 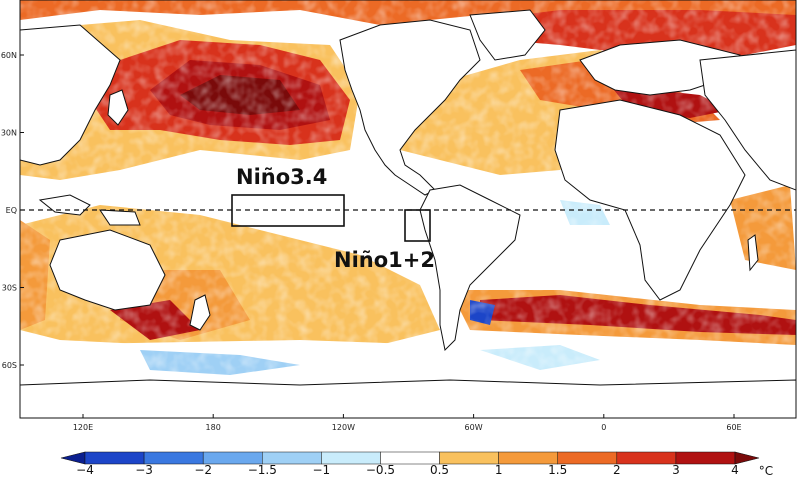 What do you see at coordinates (617, 470) in the screenshot?
I see `colorbar-tick-label: 2` at bounding box center [617, 470].